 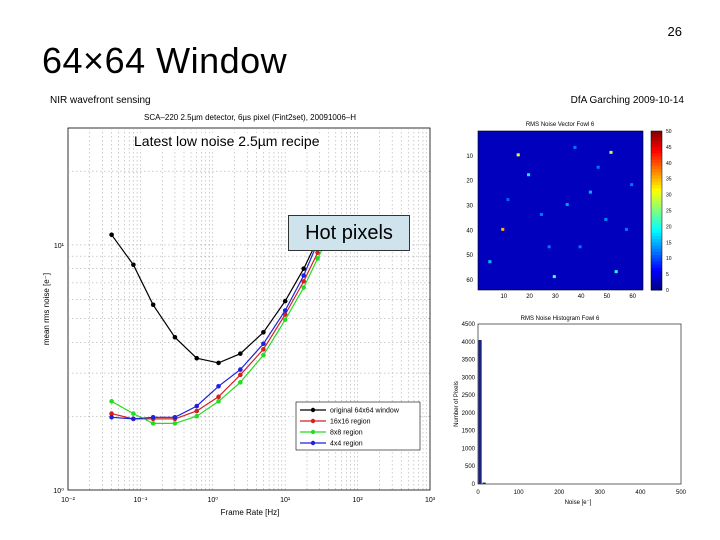 I want to click on x-tick-label: 10⁻¹, so click(x=140, y=500).